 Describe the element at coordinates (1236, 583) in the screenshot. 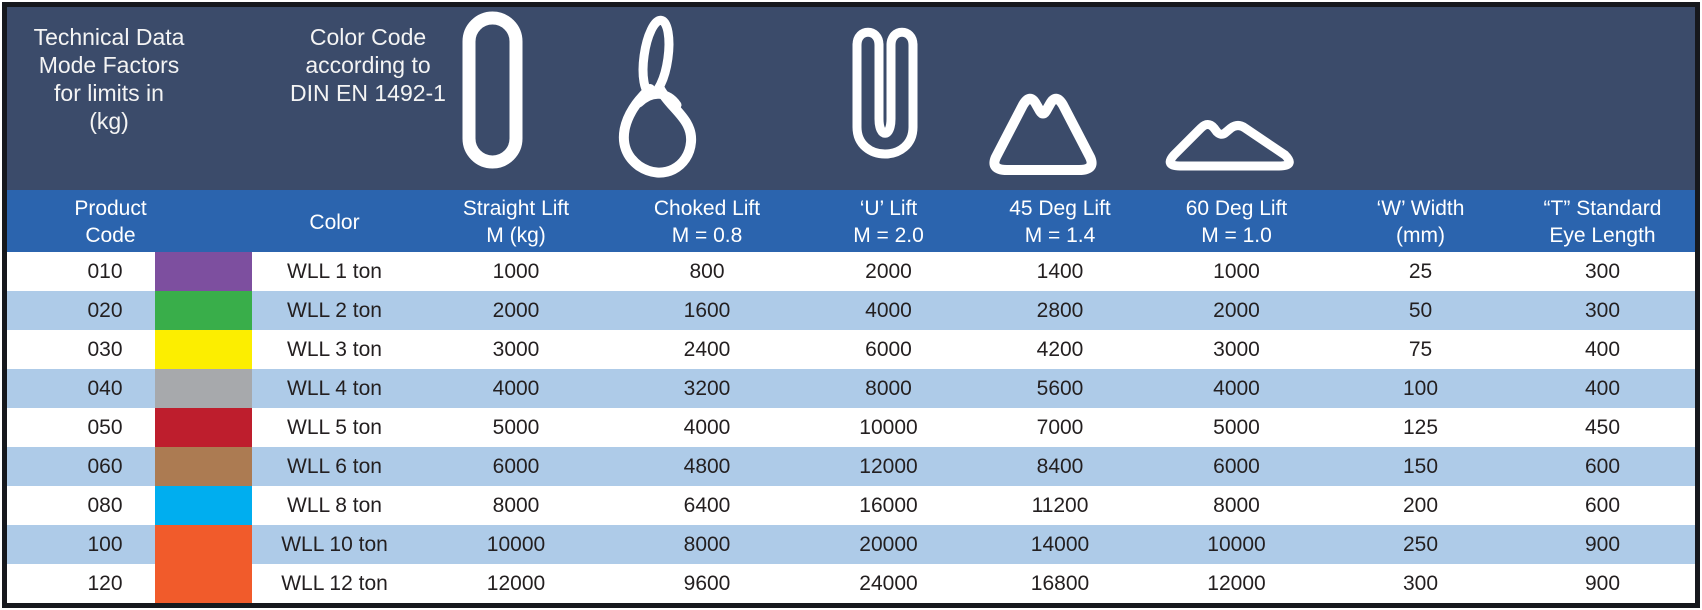

I see `cell-deg60: 12000` at that location.